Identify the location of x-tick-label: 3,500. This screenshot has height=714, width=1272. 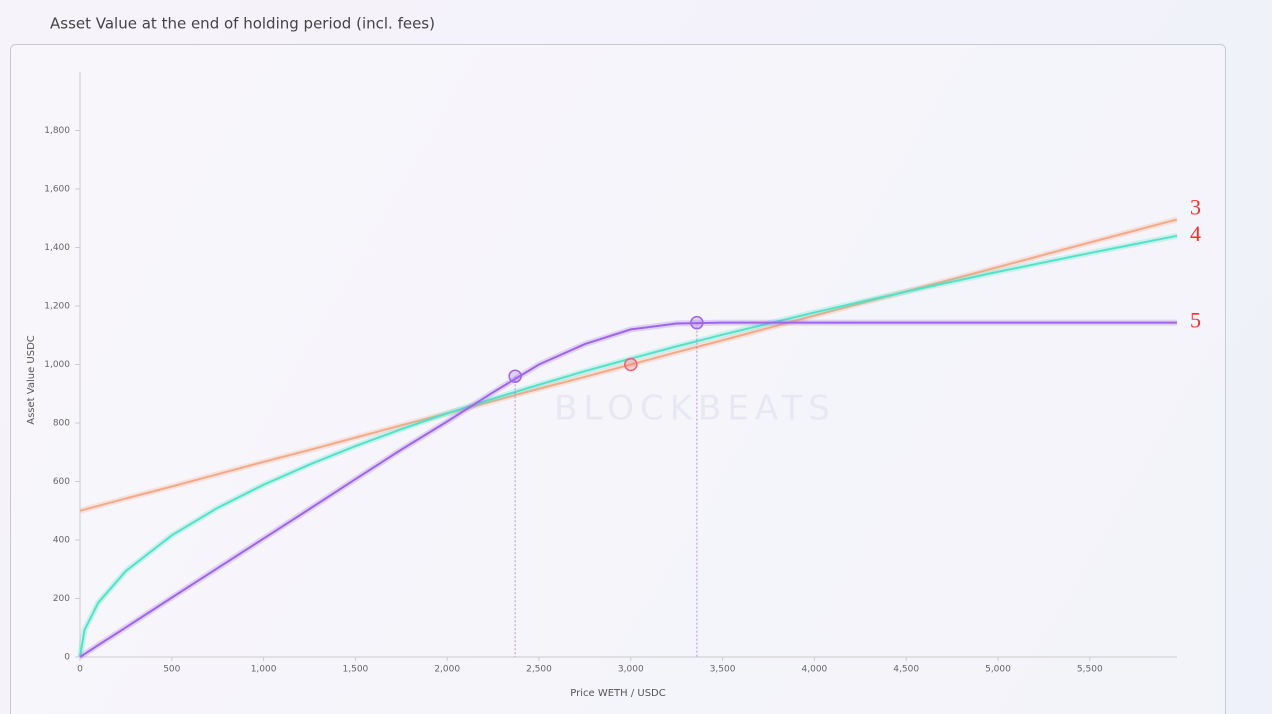
(723, 670).